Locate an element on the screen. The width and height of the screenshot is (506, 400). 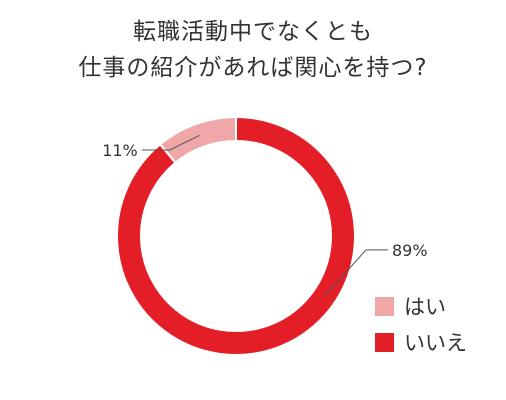
legend-swatch-no is located at coordinates (384, 342).